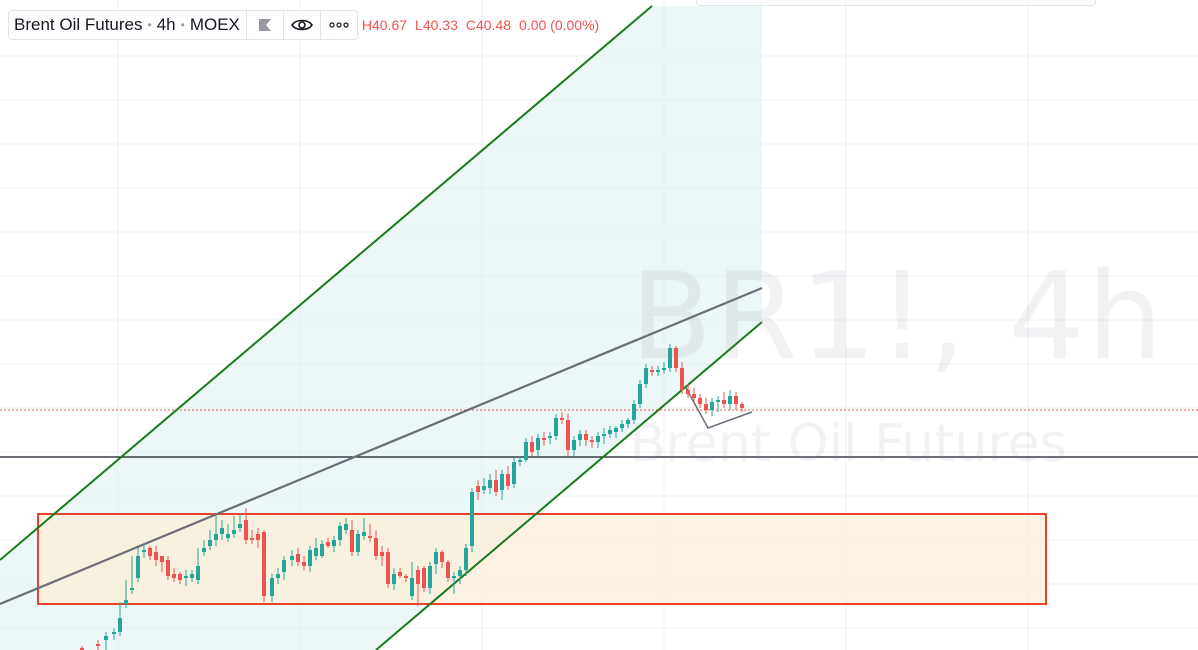 This screenshot has height=650, width=1198. I want to click on ohlc-close: C40.48, so click(488, 25).